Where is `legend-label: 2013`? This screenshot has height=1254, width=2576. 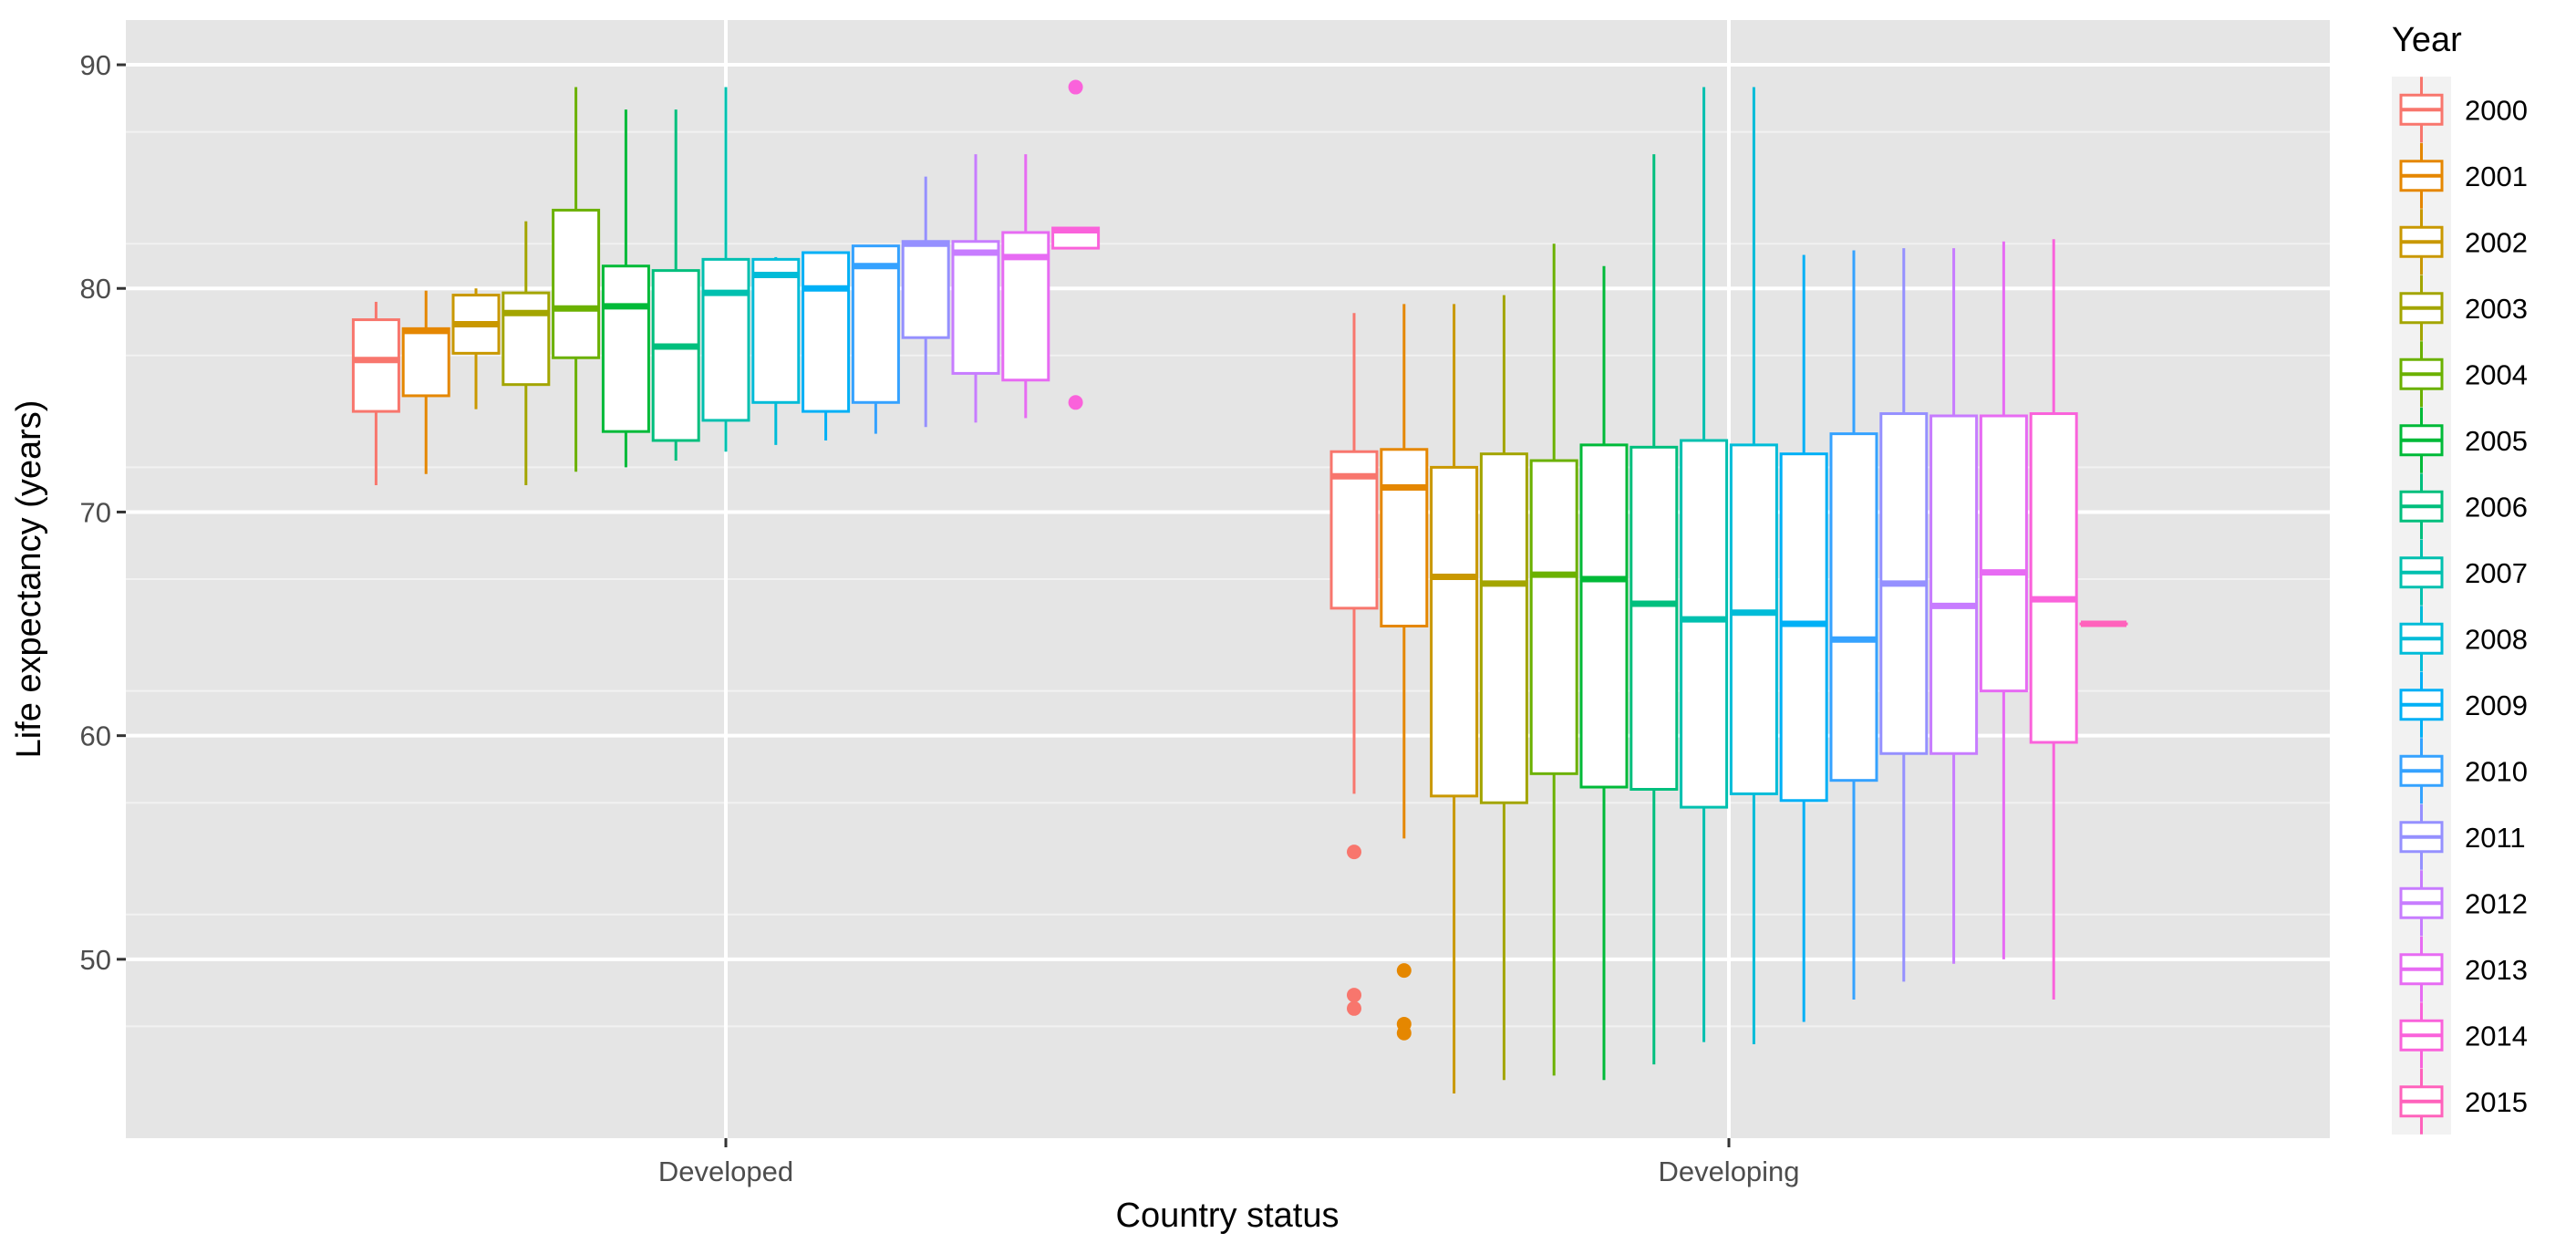
legend-label: 2013 is located at coordinates (2496, 970).